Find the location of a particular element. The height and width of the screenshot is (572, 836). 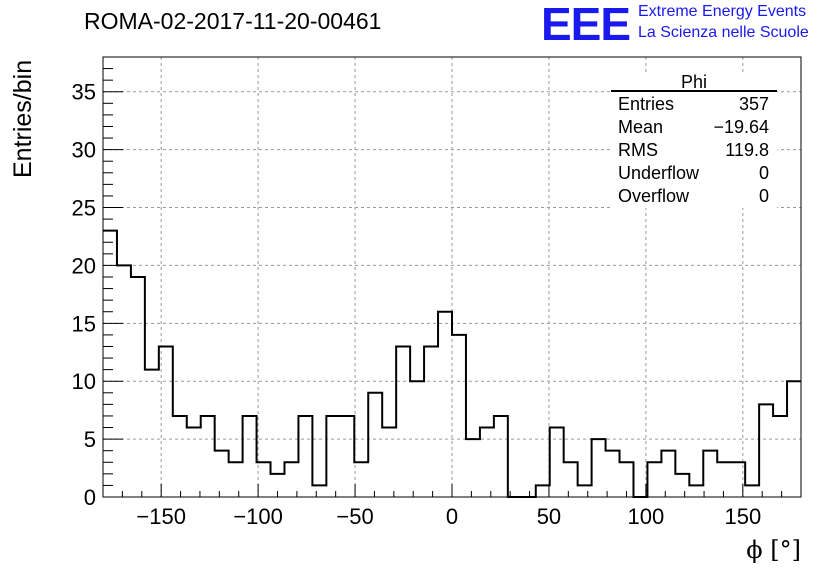

y-tick-label: 25 is located at coordinates (84, 208).